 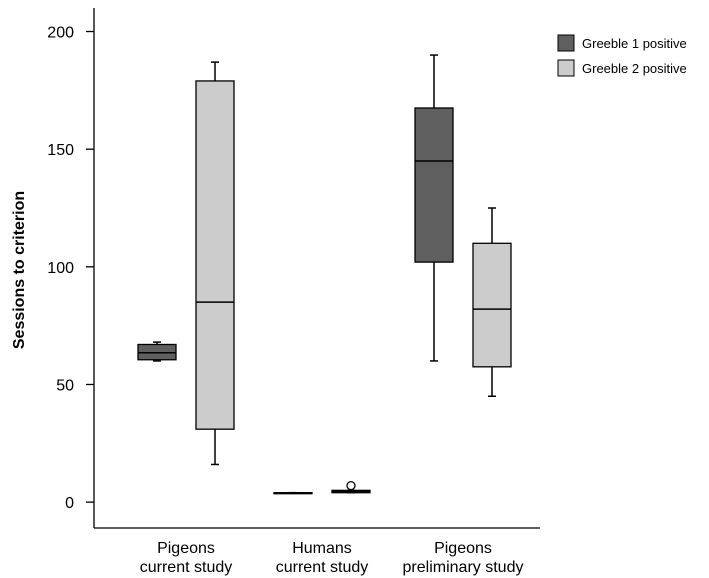 What do you see at coordinates (186, 558) in the screenshot?
I see `x-tick-label: Pigeons current study` at bounding box center [186, 558].